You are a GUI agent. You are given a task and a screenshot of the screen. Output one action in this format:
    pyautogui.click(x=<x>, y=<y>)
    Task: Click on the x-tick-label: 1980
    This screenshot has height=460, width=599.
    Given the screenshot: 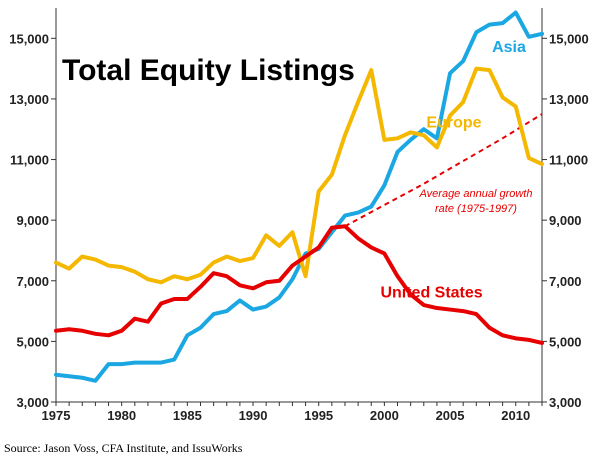 What is the action you would take?
    pyautogui.click(x=121, y=415)
    